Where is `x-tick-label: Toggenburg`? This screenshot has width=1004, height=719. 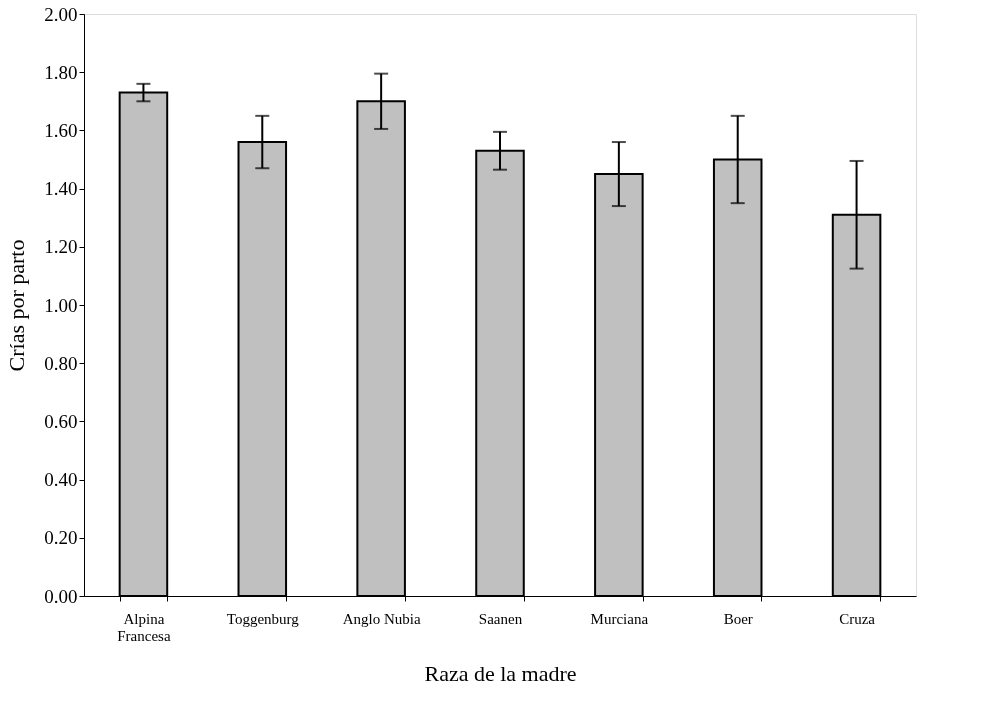 x-tick-label: Toggenburg is located at coordinates (263, 618).